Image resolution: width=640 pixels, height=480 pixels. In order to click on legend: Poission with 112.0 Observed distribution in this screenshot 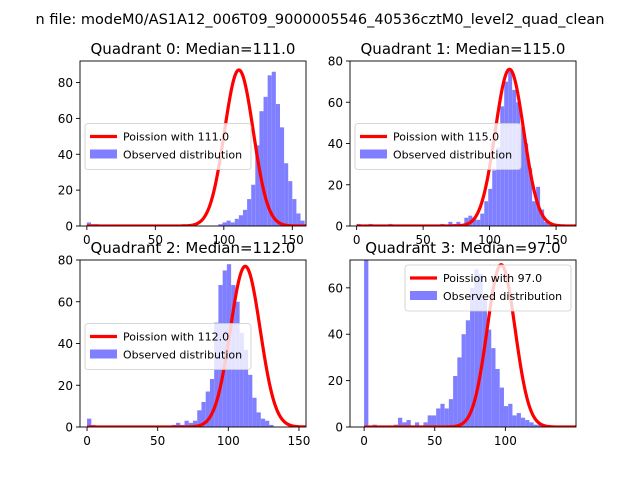, I will do `click(168, 346)`.